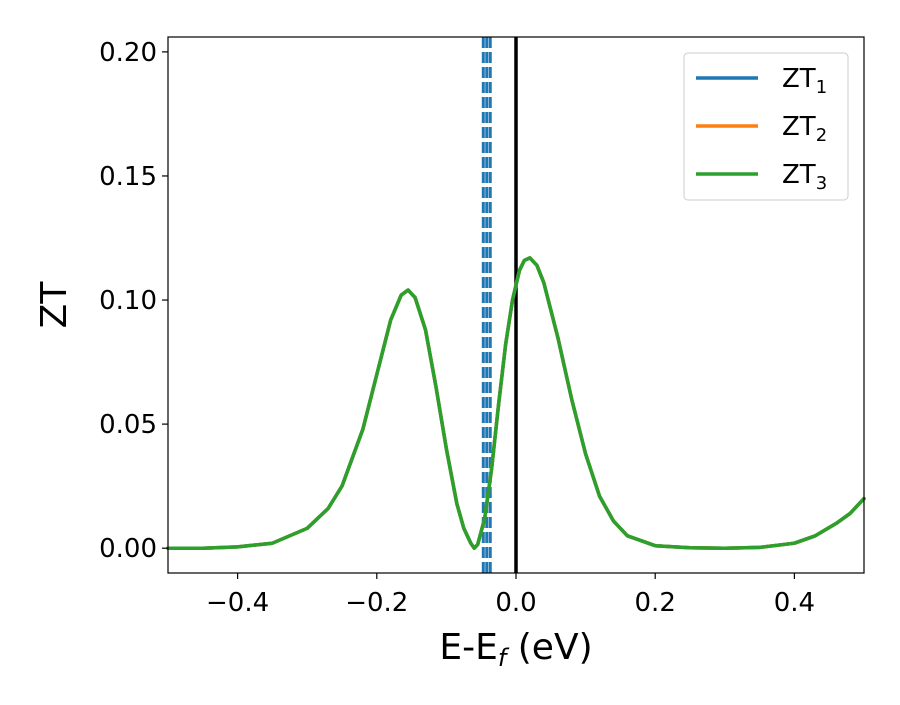  I want to click on x-axis-label-tail: (eV), so click(549, 647).